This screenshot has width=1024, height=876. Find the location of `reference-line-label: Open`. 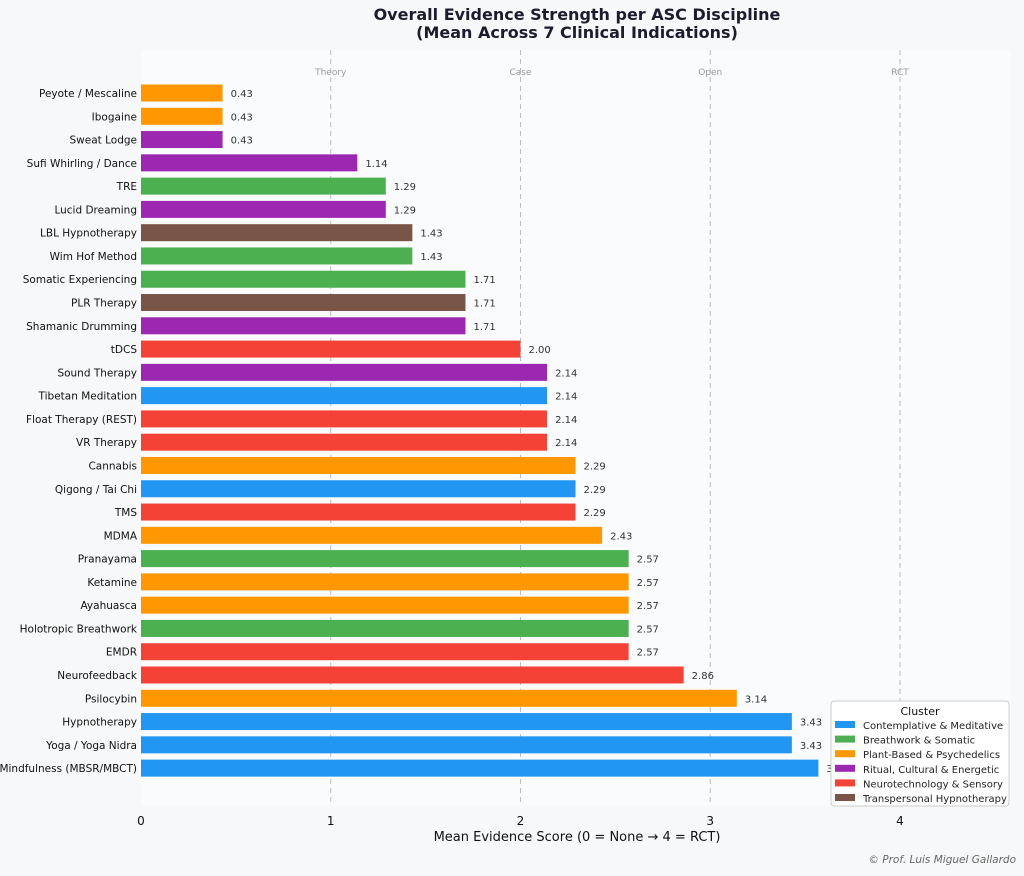

reference-line-label: Open is located at coordinates (710, 73).